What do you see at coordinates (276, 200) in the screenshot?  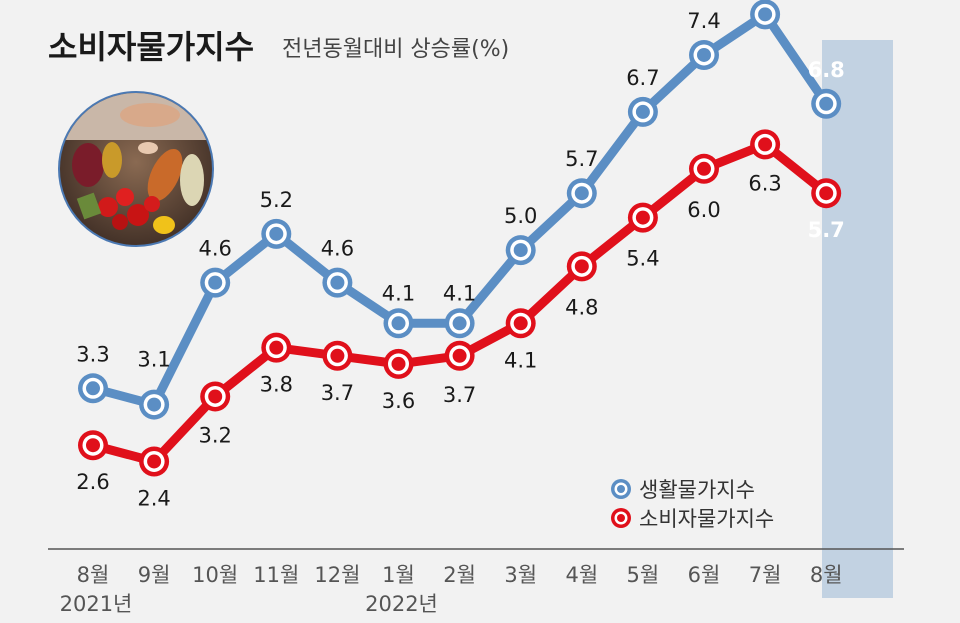 I see `data-label: 5.2` at bounding box center [276, 200].